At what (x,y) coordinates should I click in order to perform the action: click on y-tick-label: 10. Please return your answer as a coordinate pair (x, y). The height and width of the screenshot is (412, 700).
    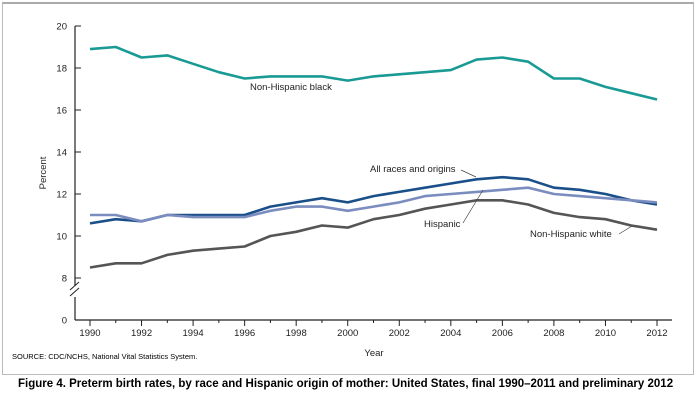
    Looking at the image, I should click on (61, 237).